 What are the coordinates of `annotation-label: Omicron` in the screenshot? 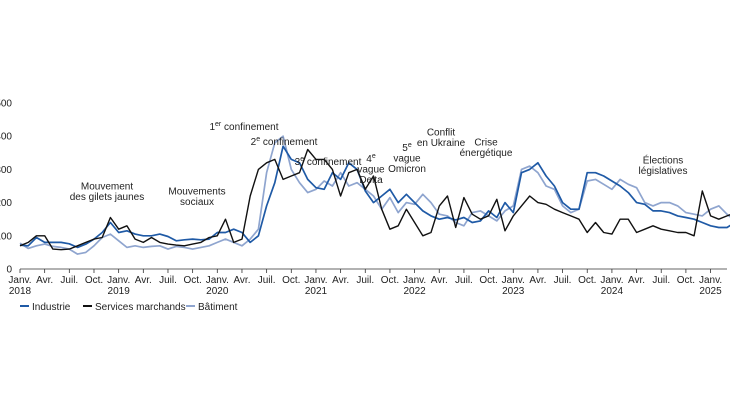 It's located at (407, 169).